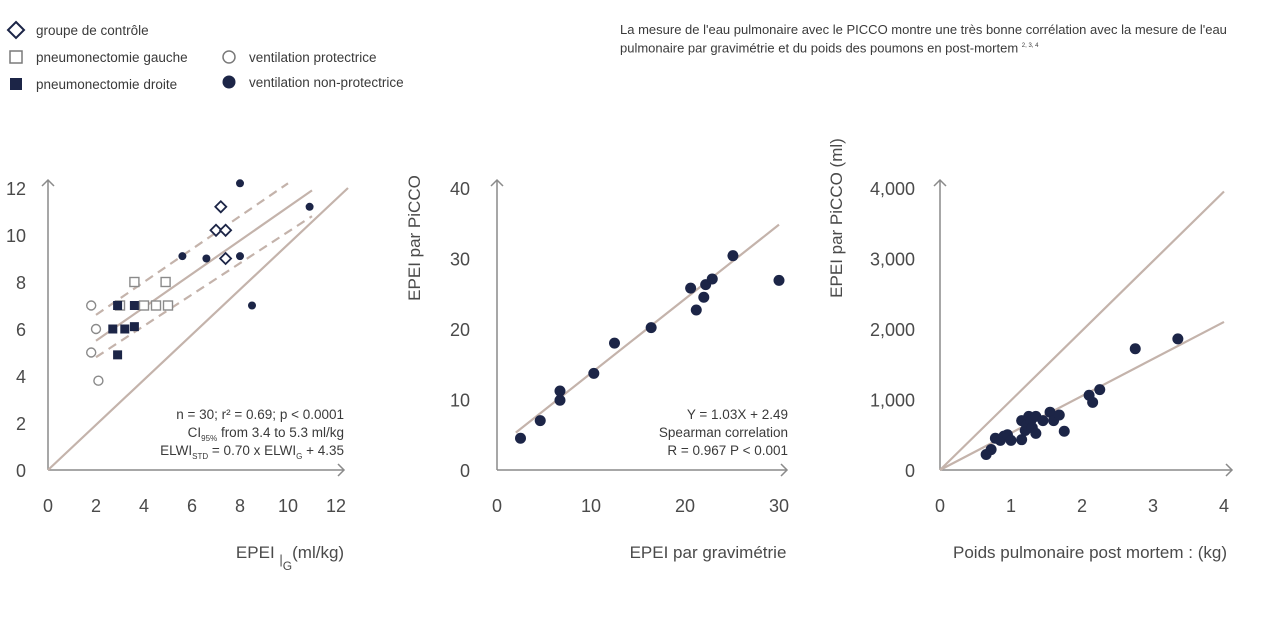 The width and height of the screenshot is (1280, 617). Describe the element at coordinates (96, 506) in the screenshot. I see `x-tick-label: 2` at that location.